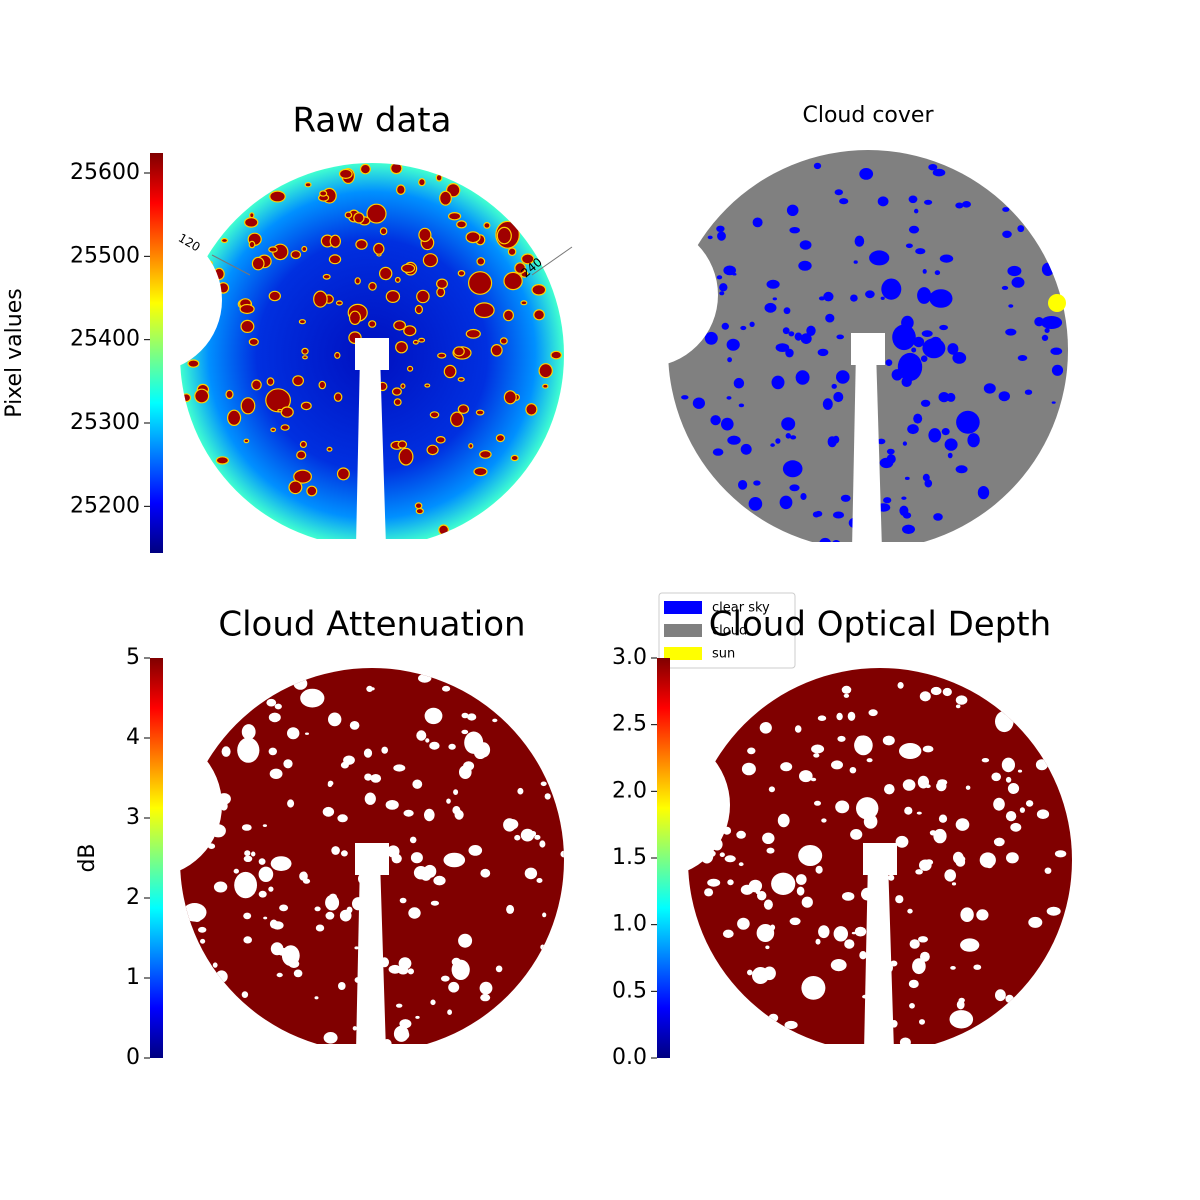  What do you see at coordinates (133, 657) in the screenshot?
I see `colorbar-tick-label: 5` at bounding box center [133, 657].